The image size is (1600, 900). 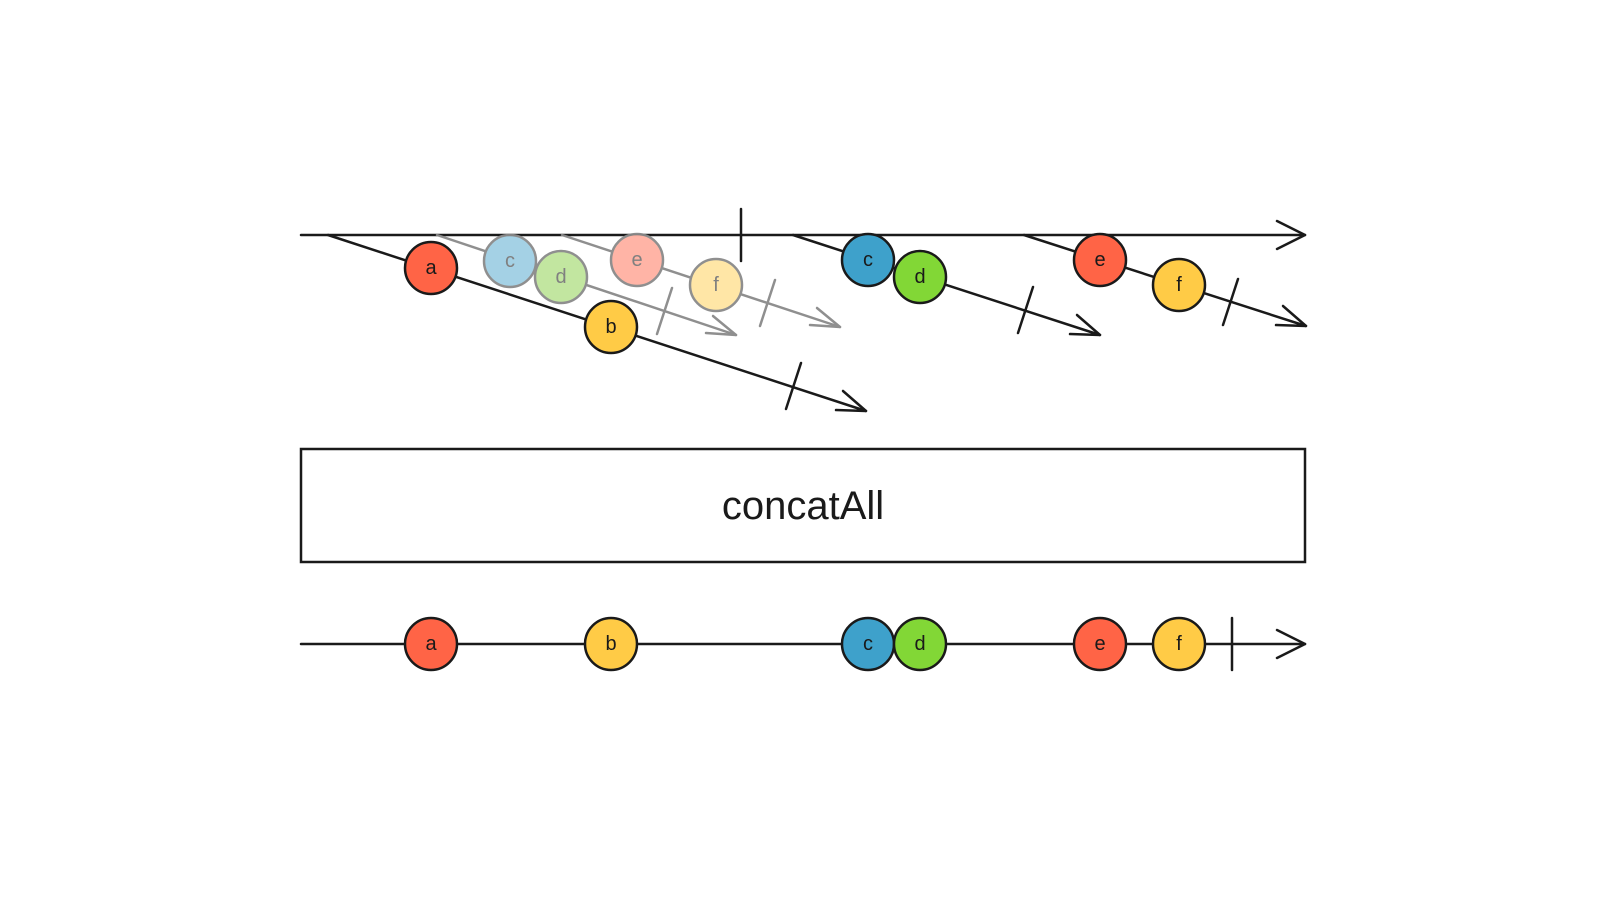 I want to click on input-stream, so click(x=803, y=235).